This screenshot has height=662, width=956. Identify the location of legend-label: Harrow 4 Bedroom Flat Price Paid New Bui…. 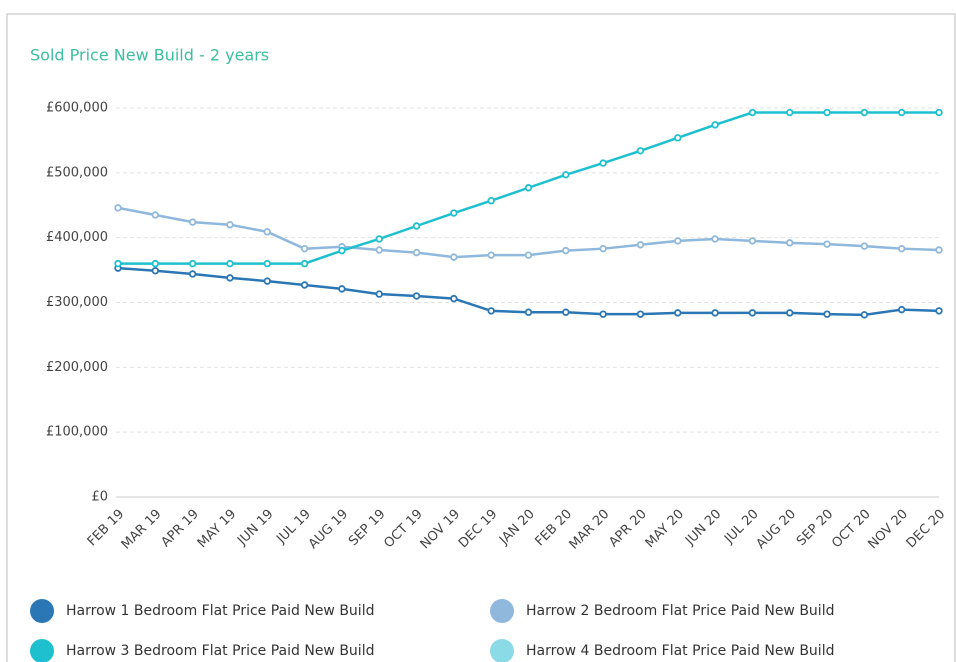
(680, 651).